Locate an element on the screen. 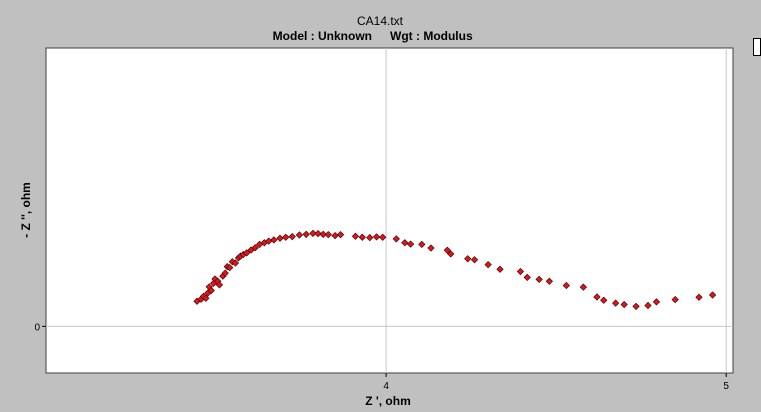 The width and height of the screenshot is (761, 412). y-tick-label: 0 is located at coordinates (37, 327).